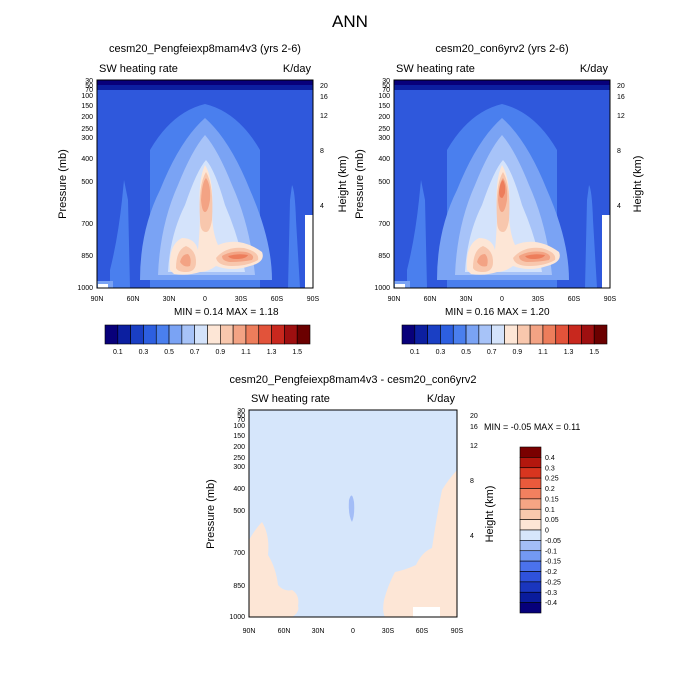 The height and width of the screenshot is (700, 700). What do you see at coordinates (441, 399) in the screenshot?
I see `panel-diff-units: K/day` at bounding box center [441, 399].